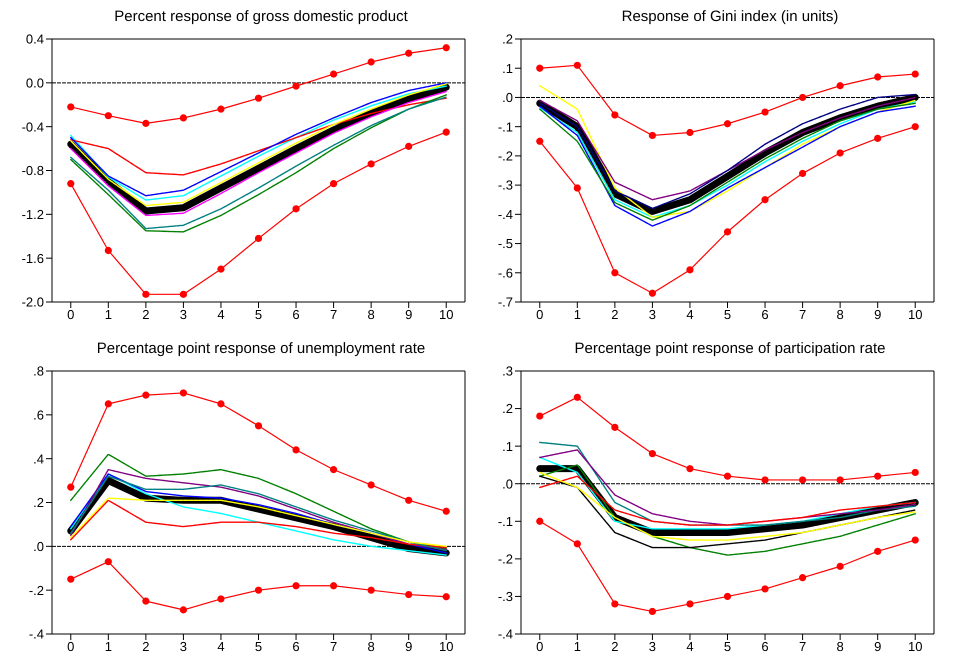 The image size is (954, 659). What do you see at coordinates (38, 371) in the screenshot?
I see `y-tick-label: .8` at bounding box center [38, 371].